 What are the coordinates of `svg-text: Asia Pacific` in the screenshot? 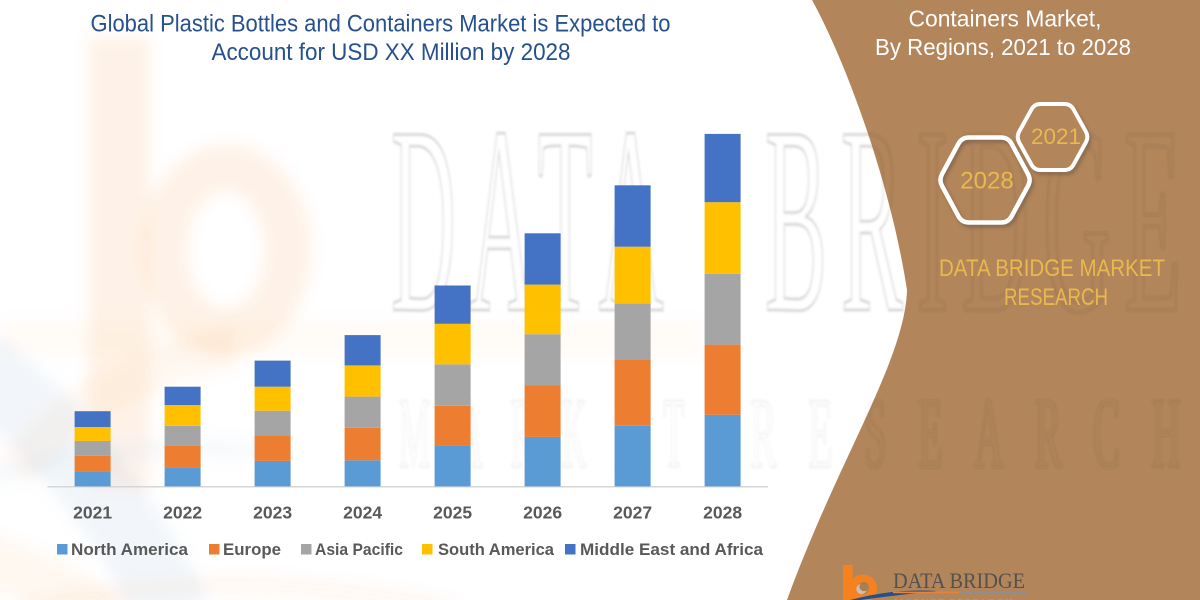 It's located at (359, 550).